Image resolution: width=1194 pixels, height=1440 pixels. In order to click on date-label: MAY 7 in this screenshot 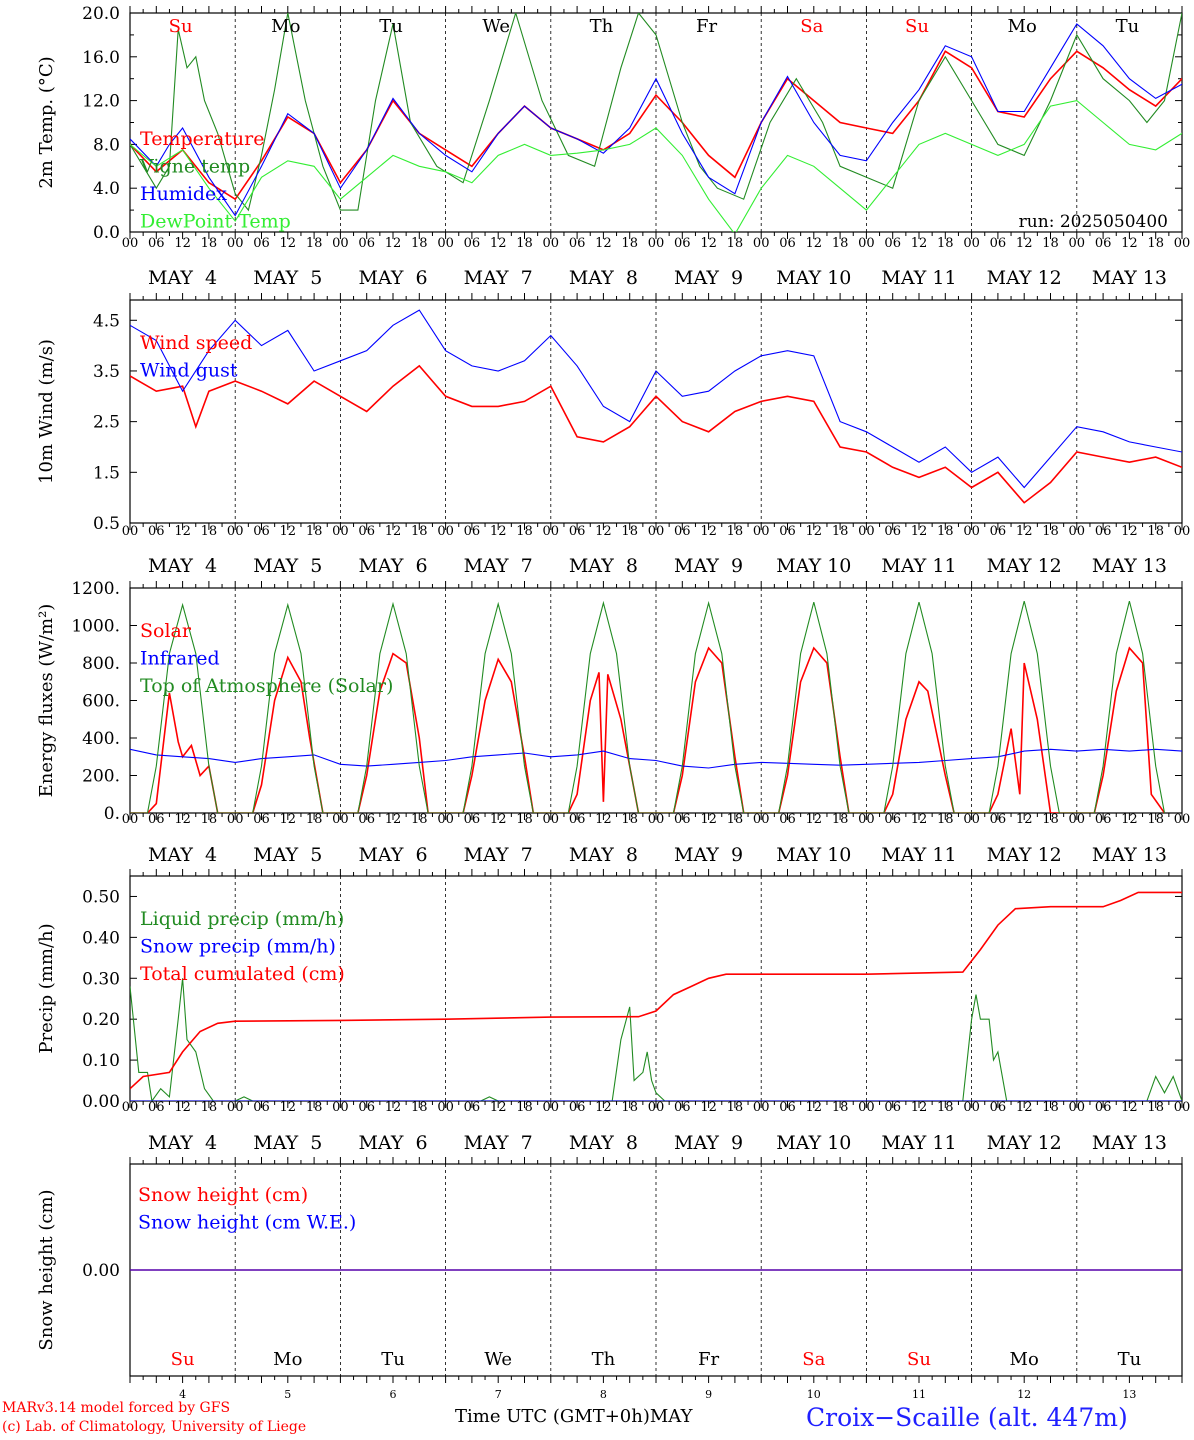, I will do `click(498, 1143)`.